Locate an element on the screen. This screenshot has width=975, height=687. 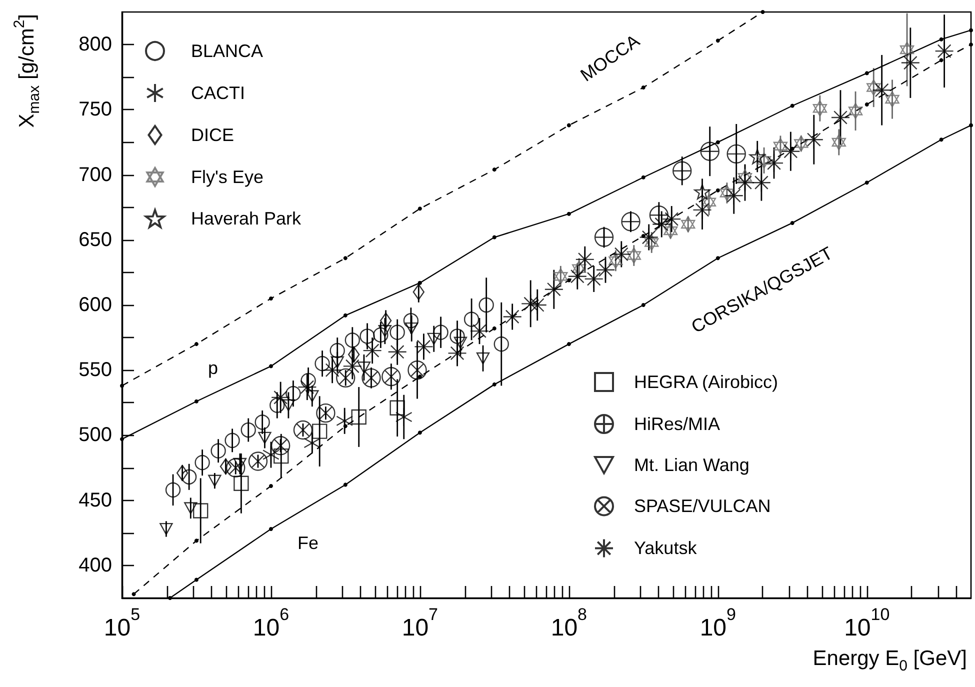
y-tick-label: 550 is located at coordinates (95, 370).